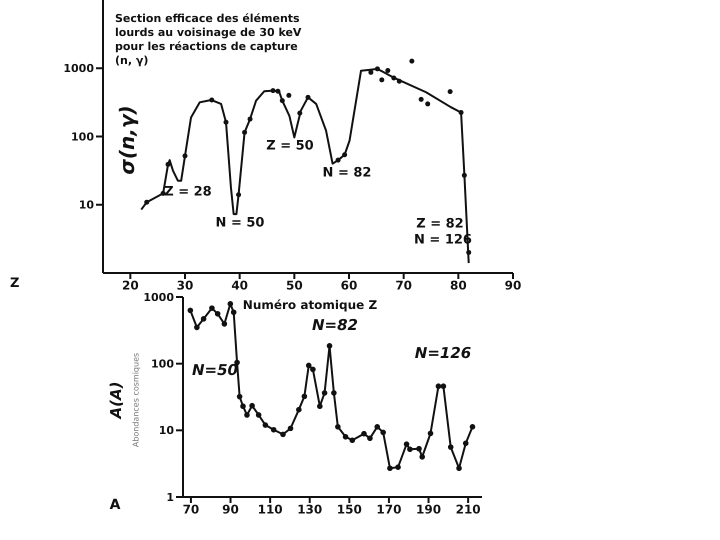  Describe the element at coordinates (349, 285) in the screenshot. I see `x-tick-label: 60` at that location.